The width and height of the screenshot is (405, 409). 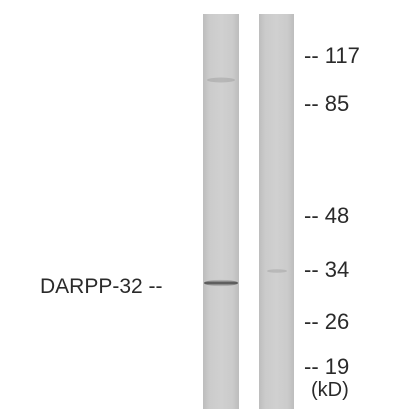 What do you see at coordinates (327, 366) in the screenshot?
I see `marker-label-19: -- 19` at bounding box center [327, 366].